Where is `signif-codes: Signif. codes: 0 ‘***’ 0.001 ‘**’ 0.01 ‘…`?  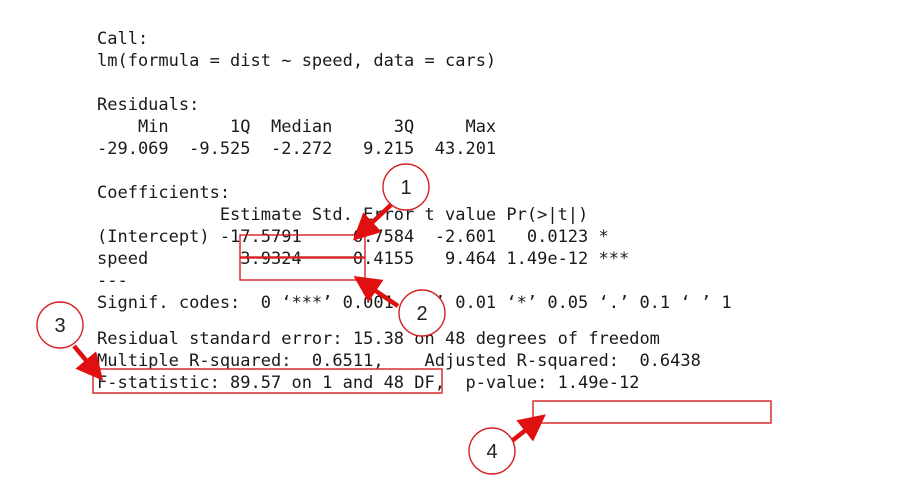
signif-codes: Signif. codes: 0 ‘***’ 0.001 ‘**’ 0.01 ‘… is located at coordinates (414, 303).